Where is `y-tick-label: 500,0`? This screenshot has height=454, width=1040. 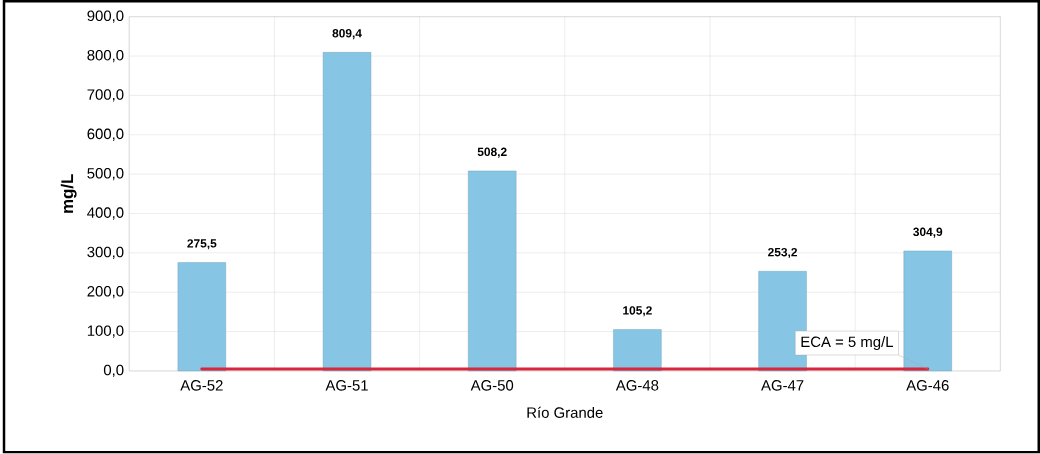 y-tick-label: 500,0 is located at coordinates (105, 174).